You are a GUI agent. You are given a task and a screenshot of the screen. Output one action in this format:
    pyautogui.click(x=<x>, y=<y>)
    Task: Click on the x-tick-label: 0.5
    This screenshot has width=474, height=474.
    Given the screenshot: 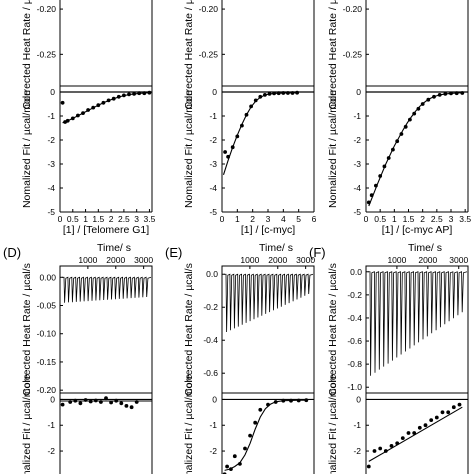 What is the action you would take?
    pyautogui.click(x=380, y=219)
    